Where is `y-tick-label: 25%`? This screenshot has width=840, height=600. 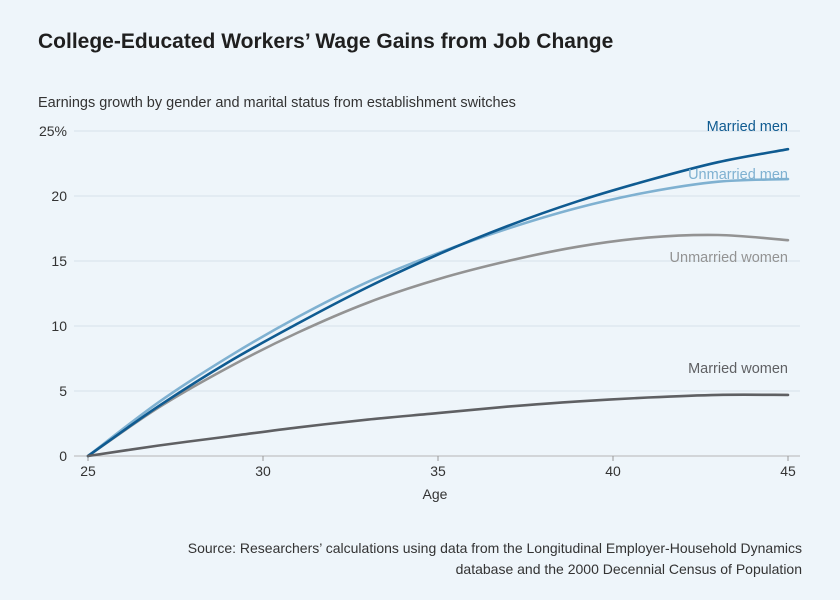 y-tick-label: 25% is located at coordinates (53, 131).